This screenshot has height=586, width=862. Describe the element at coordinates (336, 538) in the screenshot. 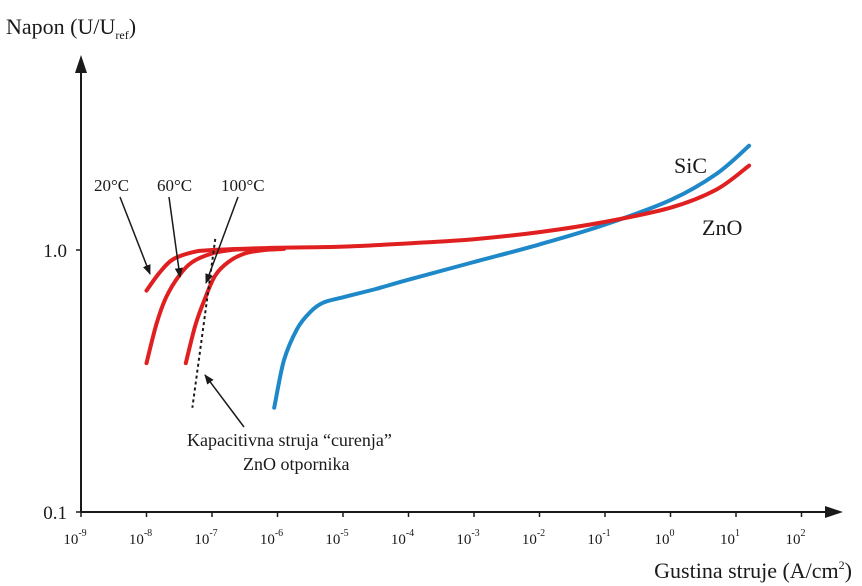

I see `x-tick-label: 10⁻⁵` at that location.